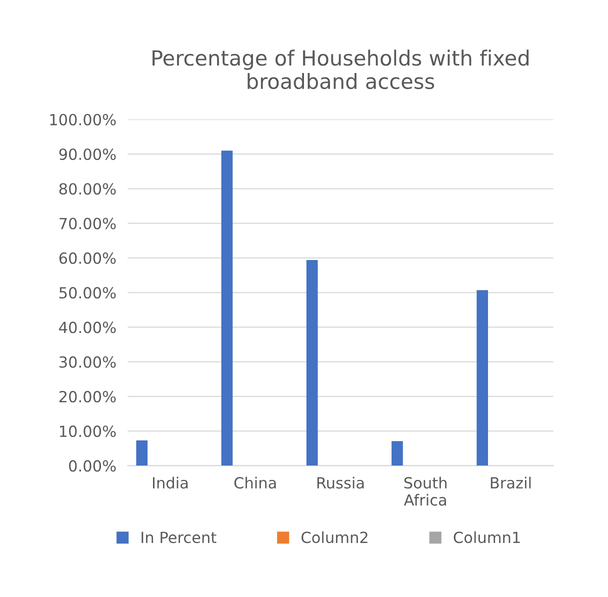 The height and width of the screenshot is (597, 608). What do you see at coordinates (87, 328) in the screenshot?
I see `y-tick-label: 40.00%` at bounding box center [87, 328].